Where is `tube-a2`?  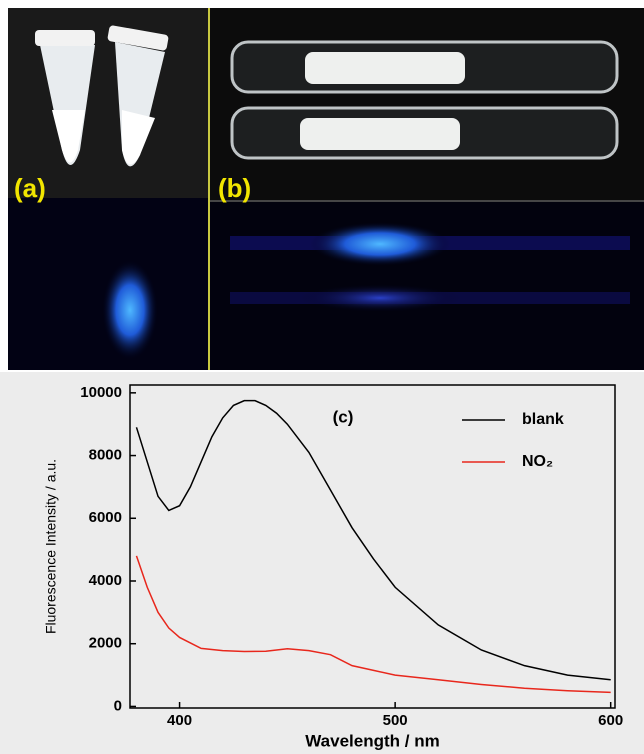
tube-a2 is located at coordinates (138, 96).